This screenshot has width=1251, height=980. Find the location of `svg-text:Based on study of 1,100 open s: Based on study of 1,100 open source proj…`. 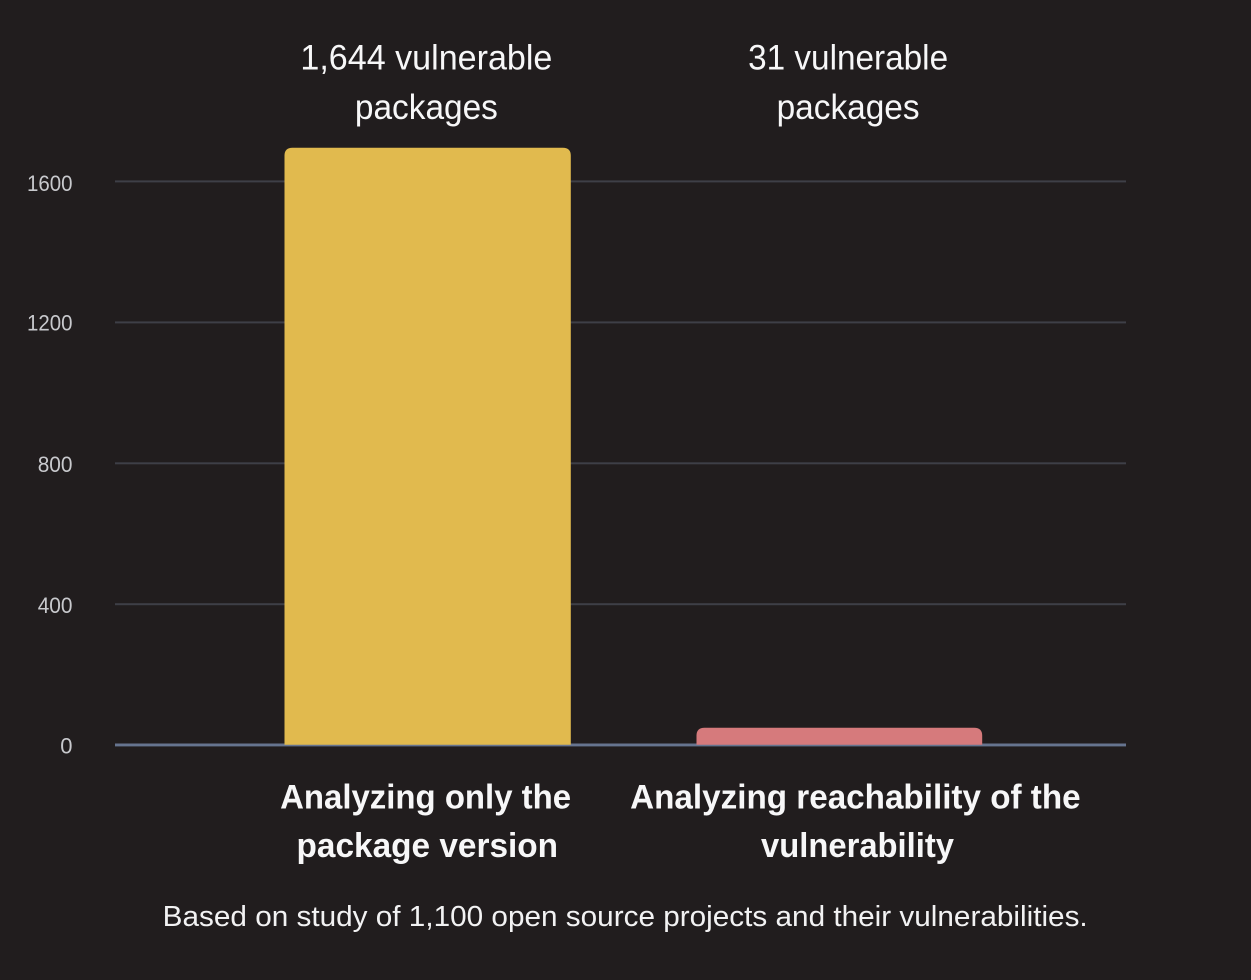

svg-text:Based on study of 1,100 open s: Based on study of 1,100 open source proj… is located at coordinates (625, 917).